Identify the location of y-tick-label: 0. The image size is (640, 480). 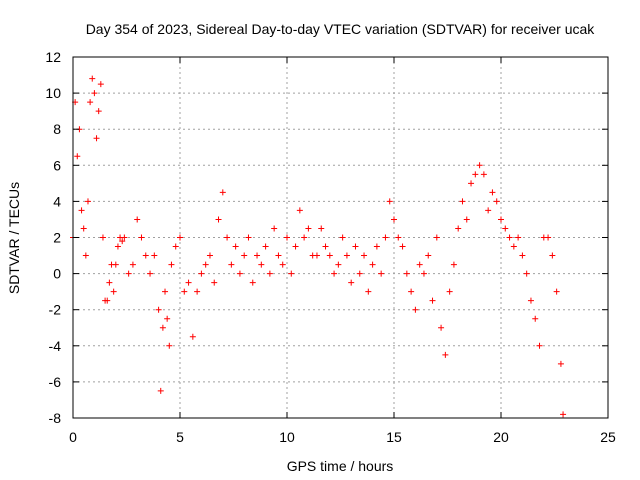
(57, 274).